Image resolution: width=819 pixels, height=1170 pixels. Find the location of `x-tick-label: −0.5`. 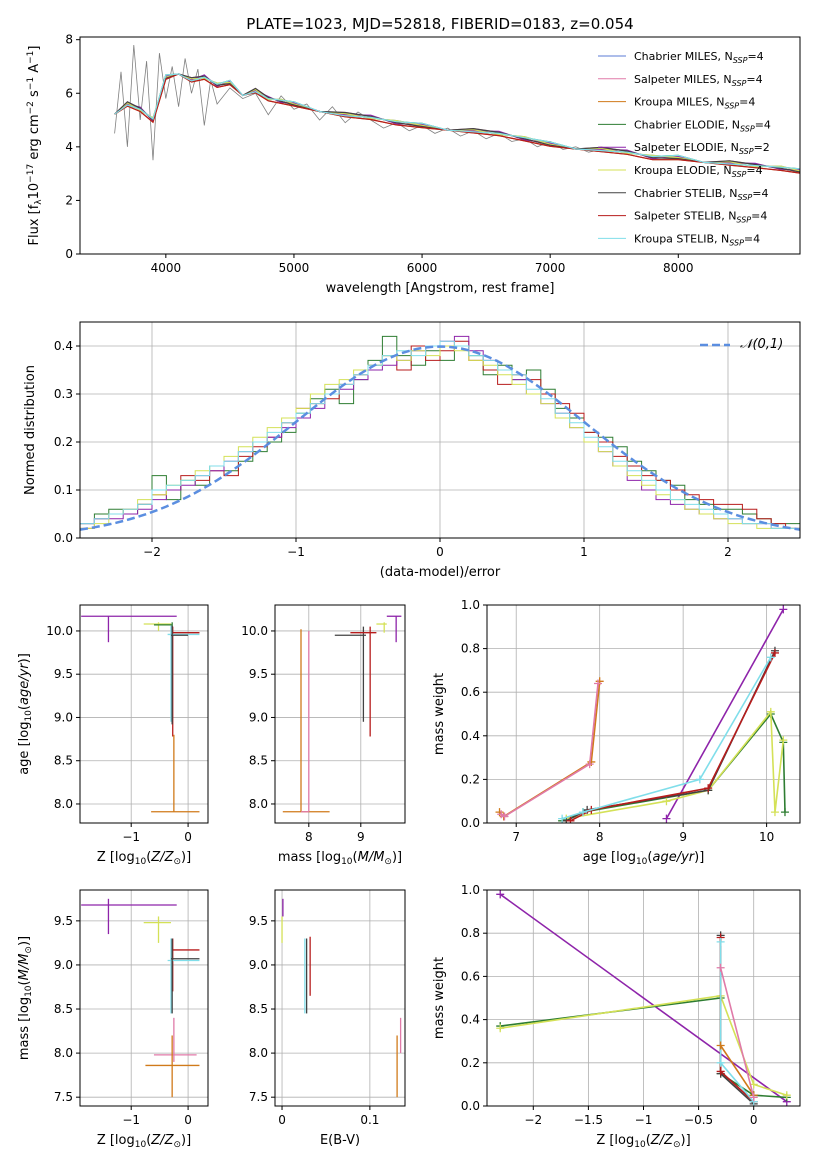

x-tick-label: −0.5 is located at coordinates (698, 1120).